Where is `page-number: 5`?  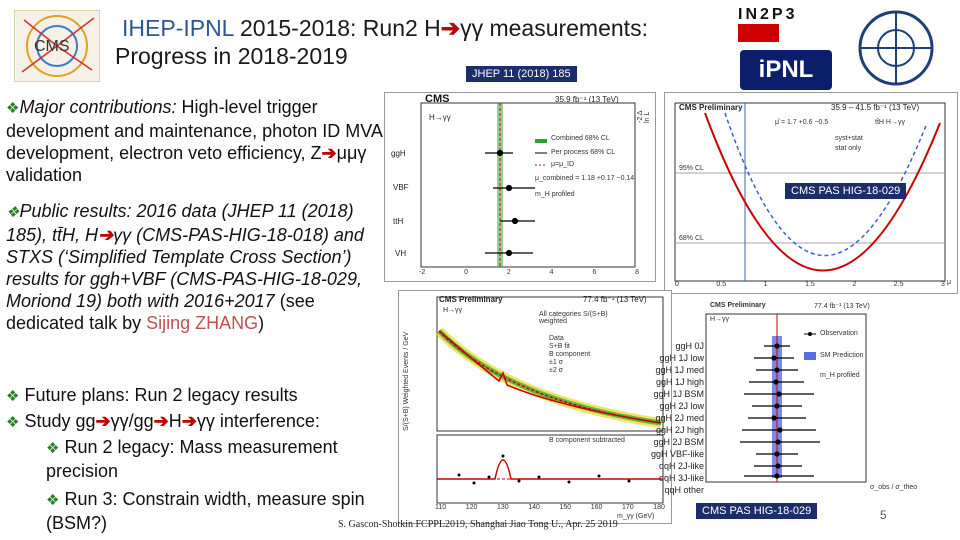
page-number: 5 is located at coordinates (883, 515).